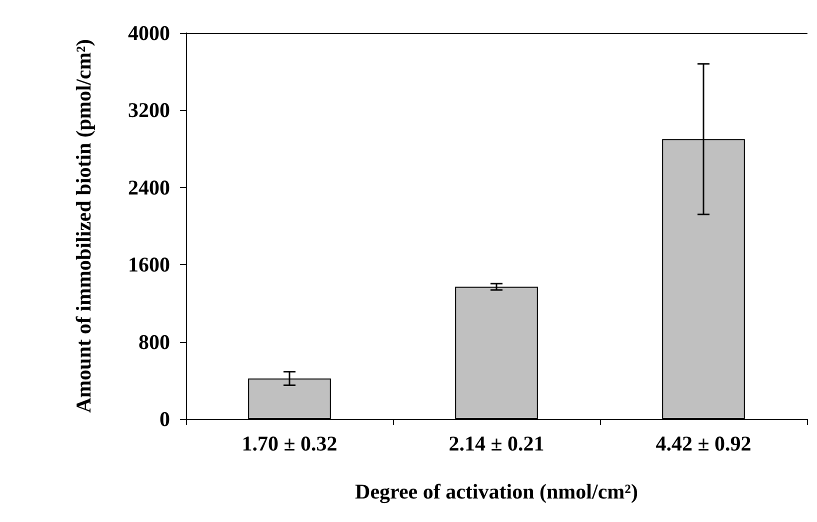  What do you see at coordinates (149, 110) in the screenshot?
I see `y-tick-label: 3200` at bounding box center [149, 110].